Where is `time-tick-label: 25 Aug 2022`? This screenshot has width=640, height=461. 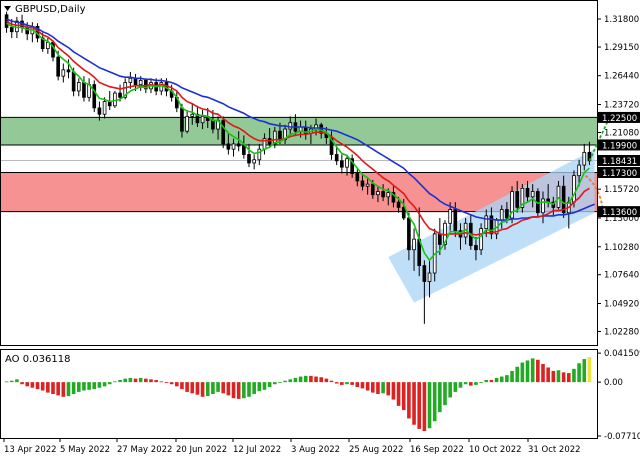 time-tick-label: 25 Aug 2022 is located at coordinates (376, 450).